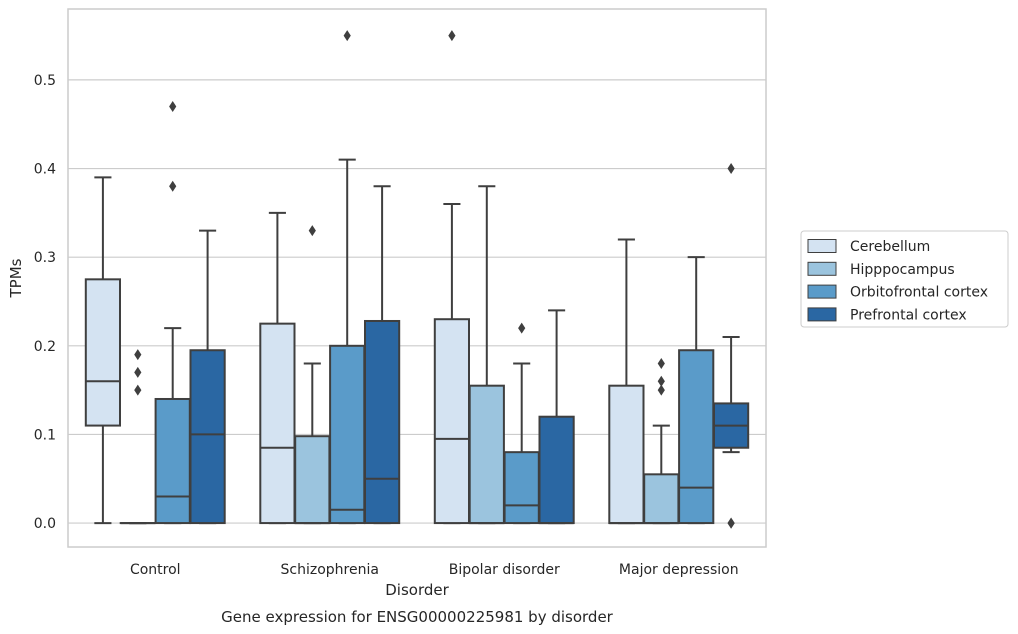  What do you see at coordinates (45, 170) in the screenshot?
I see `y-tick-label: 0.4` at bounding box center [45, 170].